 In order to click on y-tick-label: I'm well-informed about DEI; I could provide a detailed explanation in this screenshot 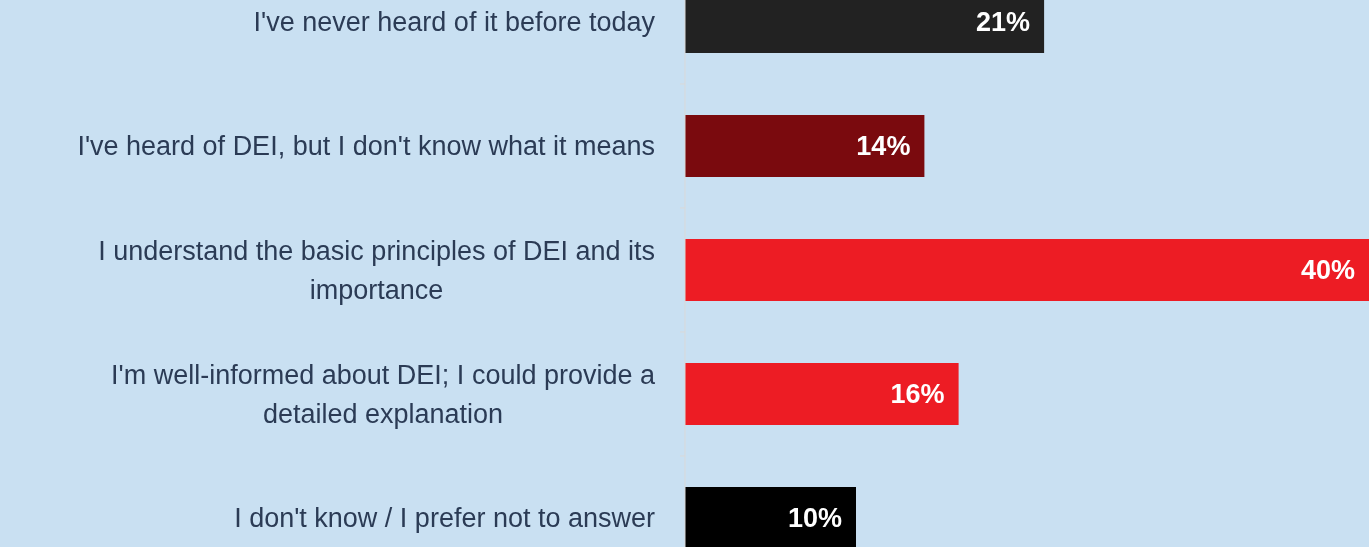, I will do `click(383, 394)`.